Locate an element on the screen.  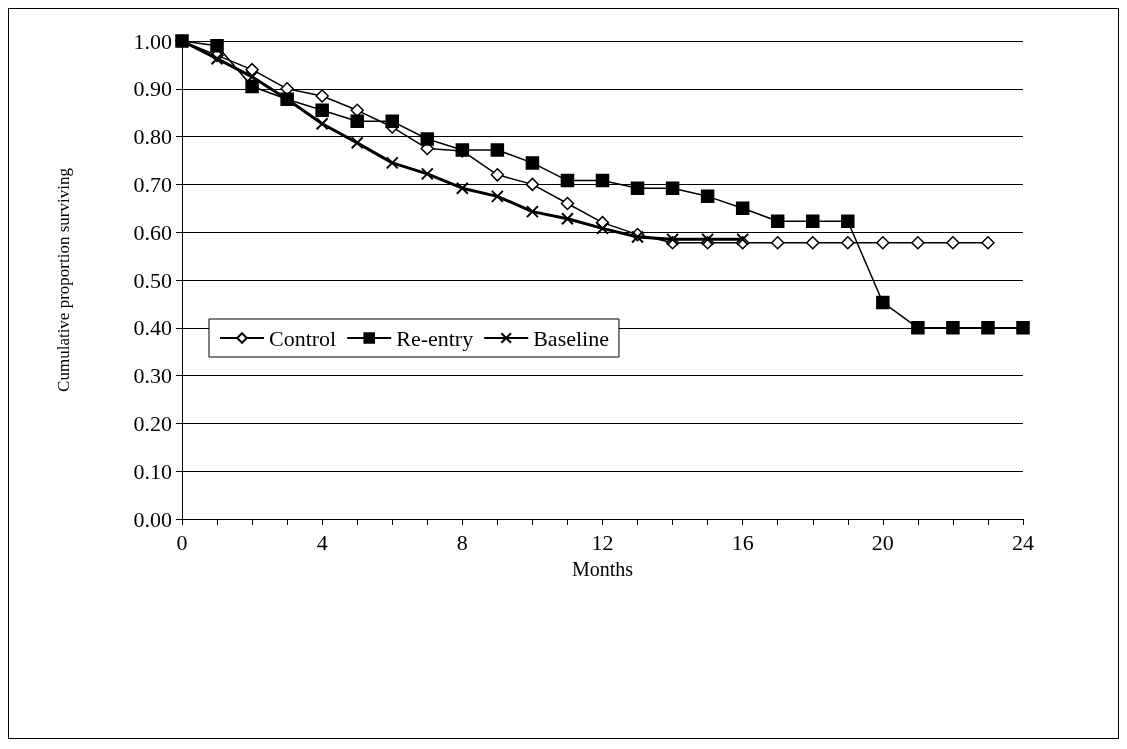
y-tick-label: 0.70 is located at coordinates (152, 184).